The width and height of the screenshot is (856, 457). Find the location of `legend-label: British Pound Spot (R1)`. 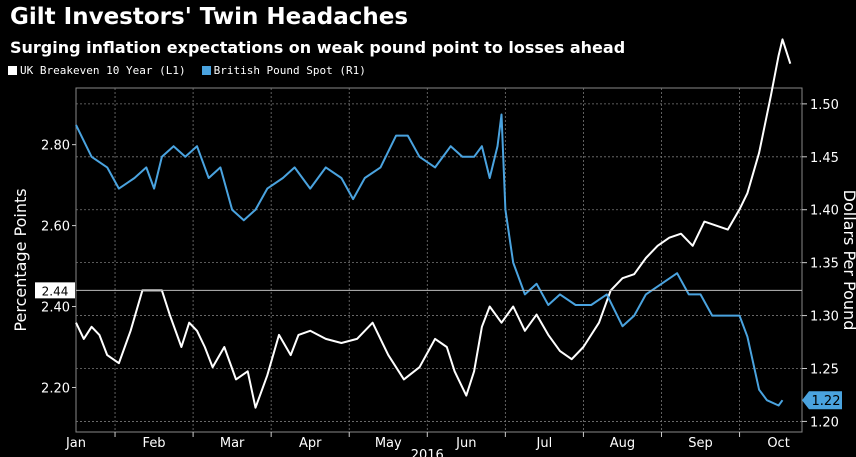

legend-label: British Pound Spot (R1) is located at coordinates (289, 70).